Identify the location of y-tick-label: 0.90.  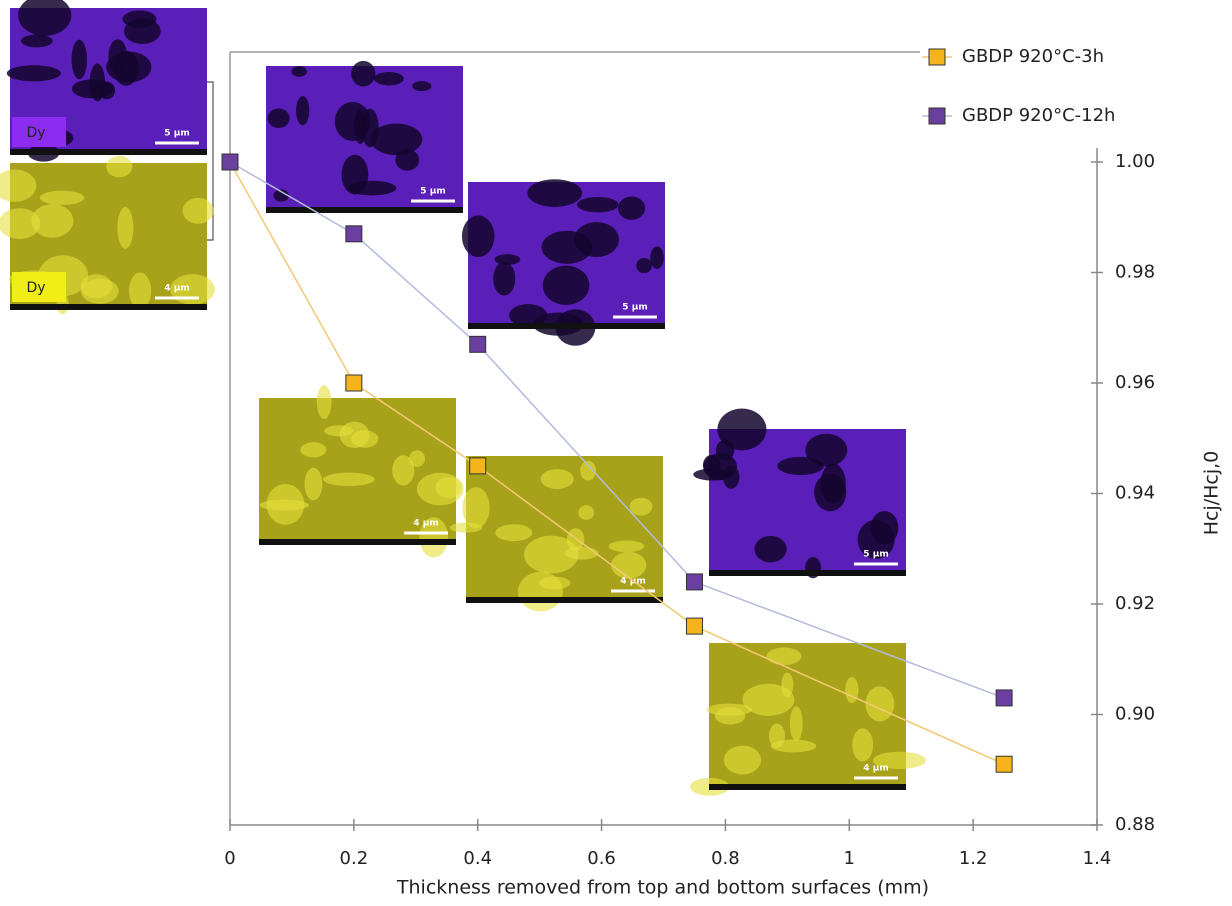
(1135, 714).